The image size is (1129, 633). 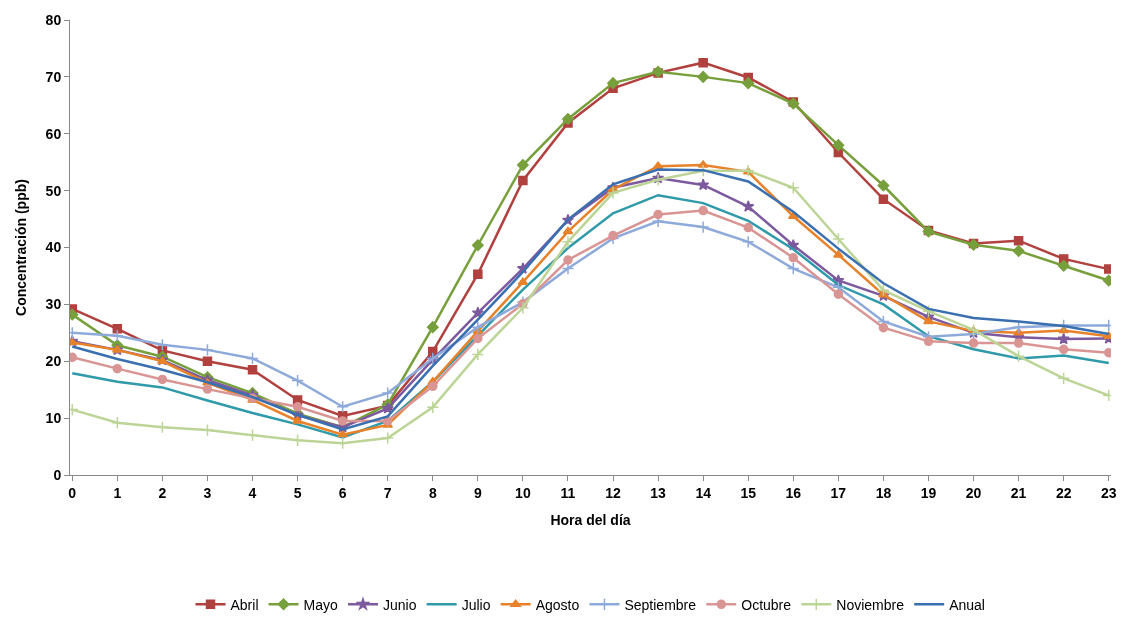 I want to click on x-tick-label: 16, so click(x=793, y=492).